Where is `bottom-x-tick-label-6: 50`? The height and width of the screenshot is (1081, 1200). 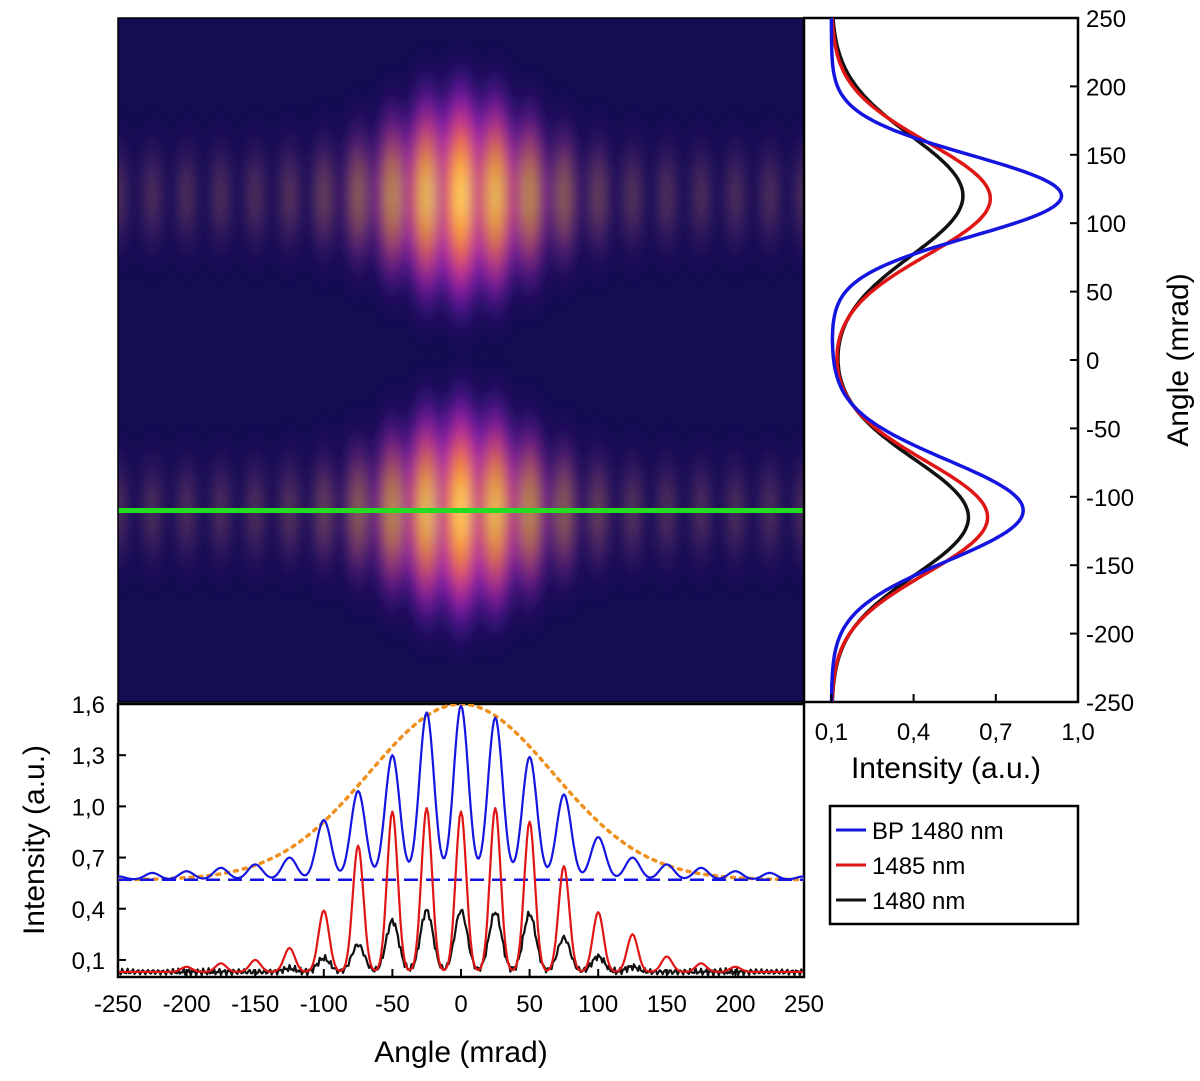 bottom-x-tick-label-6: 50 is located at coordinates (529, 1004).